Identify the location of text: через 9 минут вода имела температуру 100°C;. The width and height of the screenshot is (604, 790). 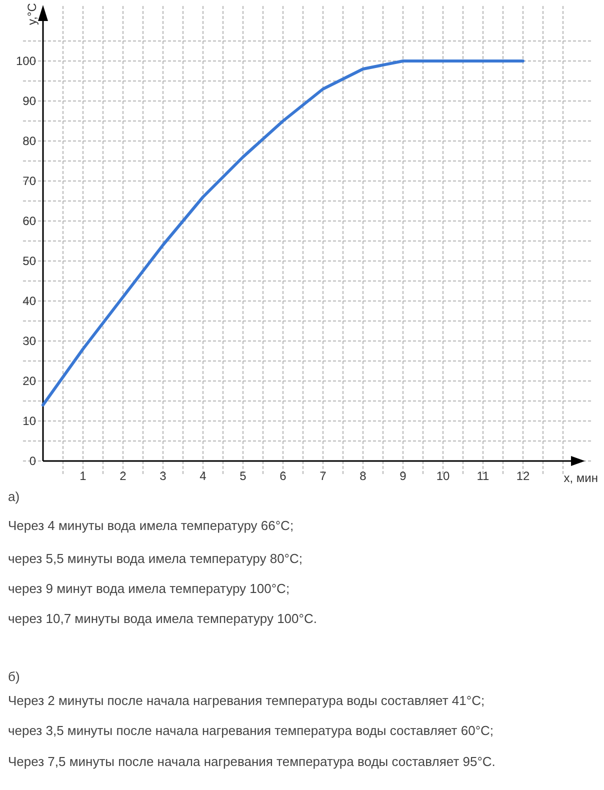
(149, 588).